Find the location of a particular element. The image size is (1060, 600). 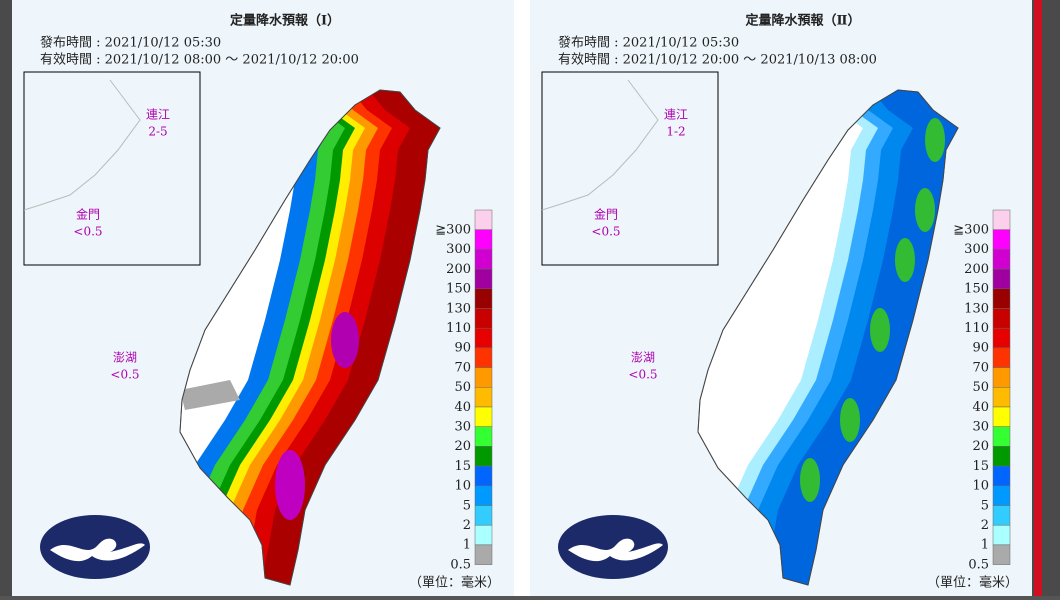

region-value: 2-5 is located at coordinates (157, 132).